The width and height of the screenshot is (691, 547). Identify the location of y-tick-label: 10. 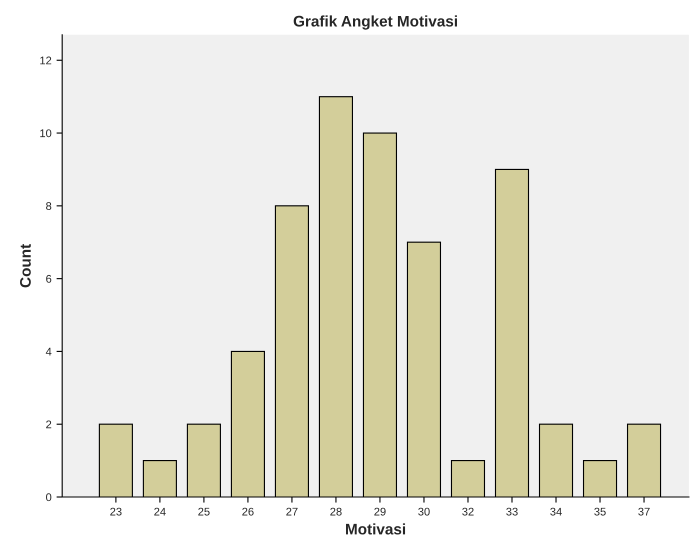
(46, 133).